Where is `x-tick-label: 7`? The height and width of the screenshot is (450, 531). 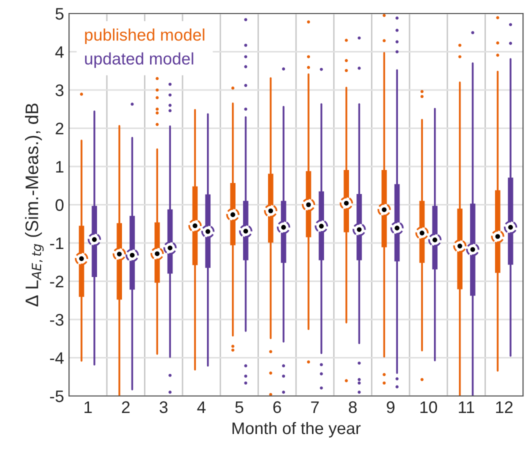
x-tick-label: 7 is located at coordinates (315, 407).